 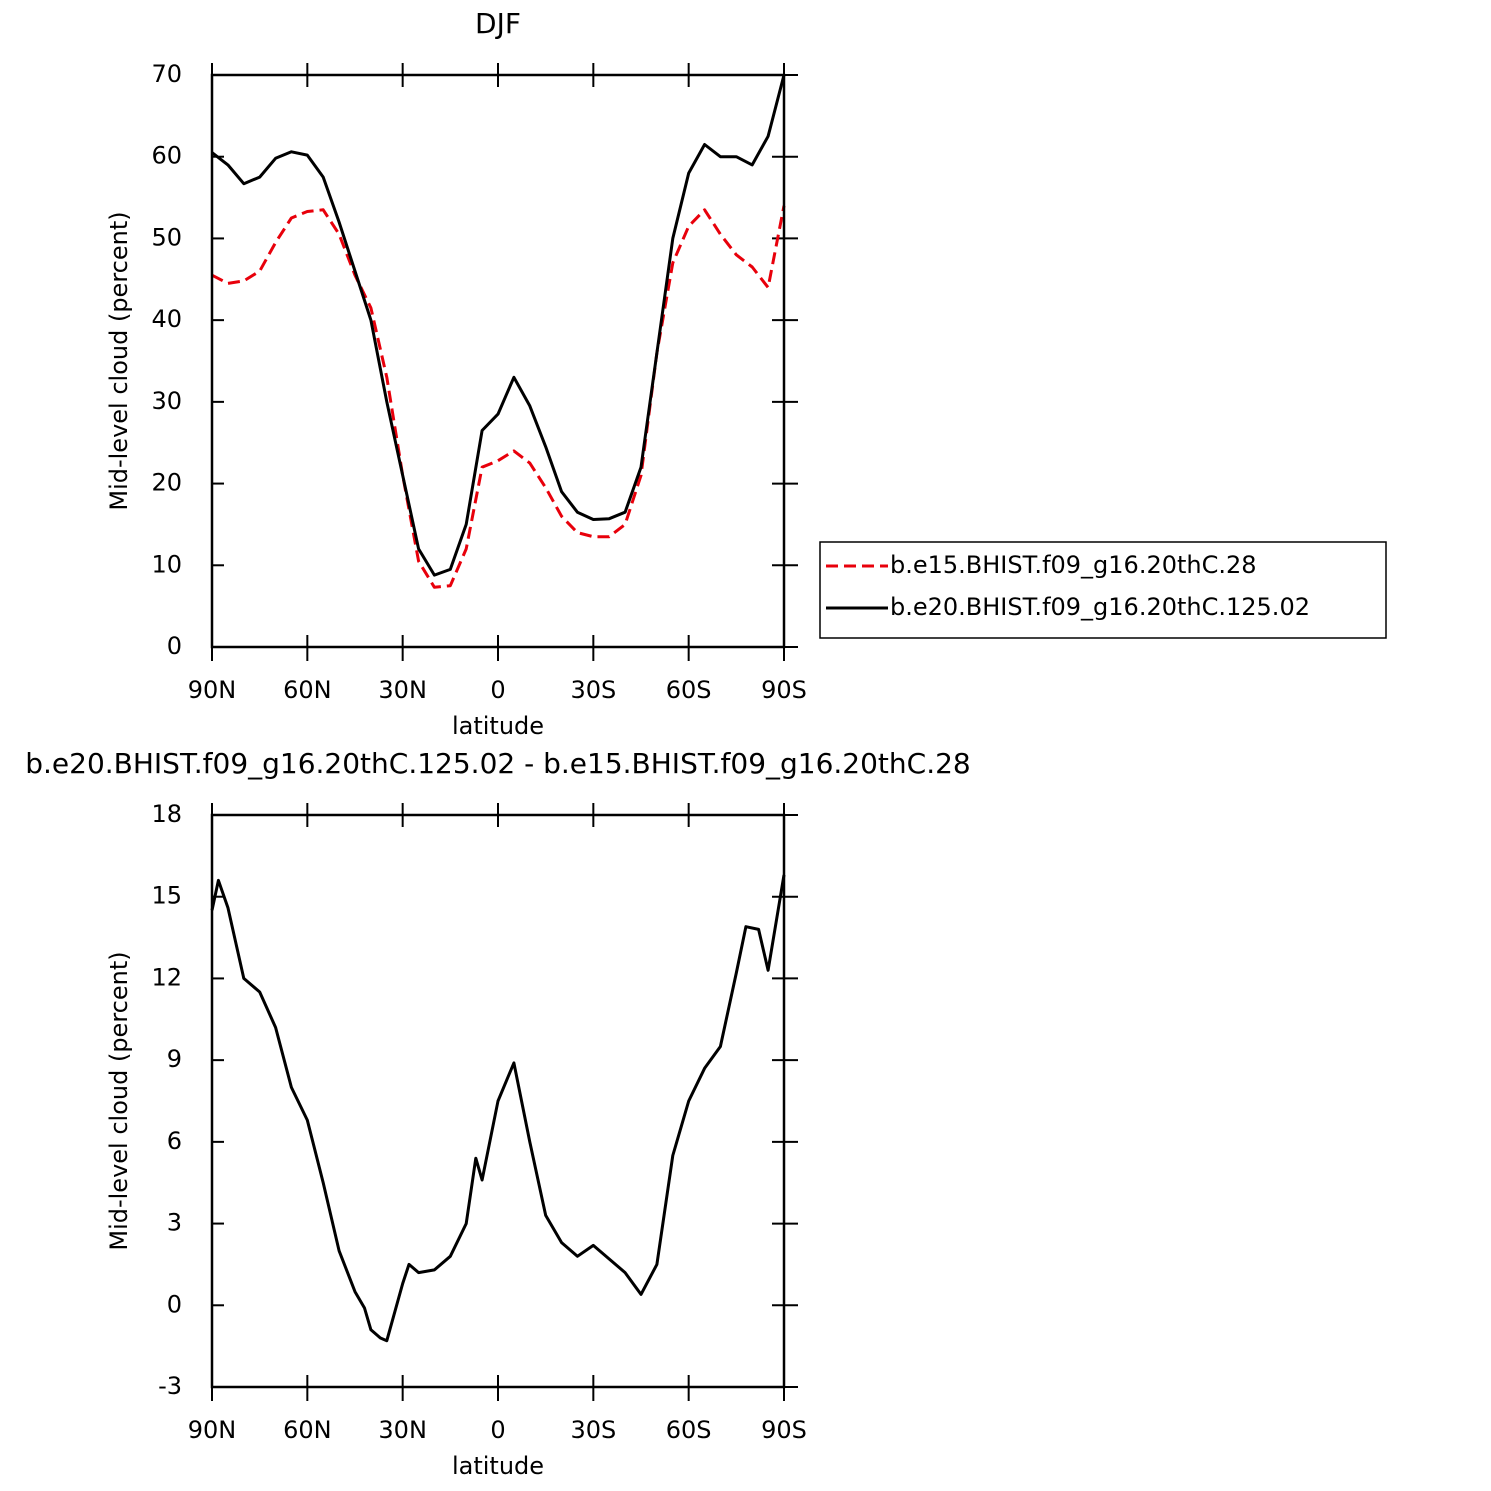 I want to click on y-tick-label: 12, so click(x=166, y=977).